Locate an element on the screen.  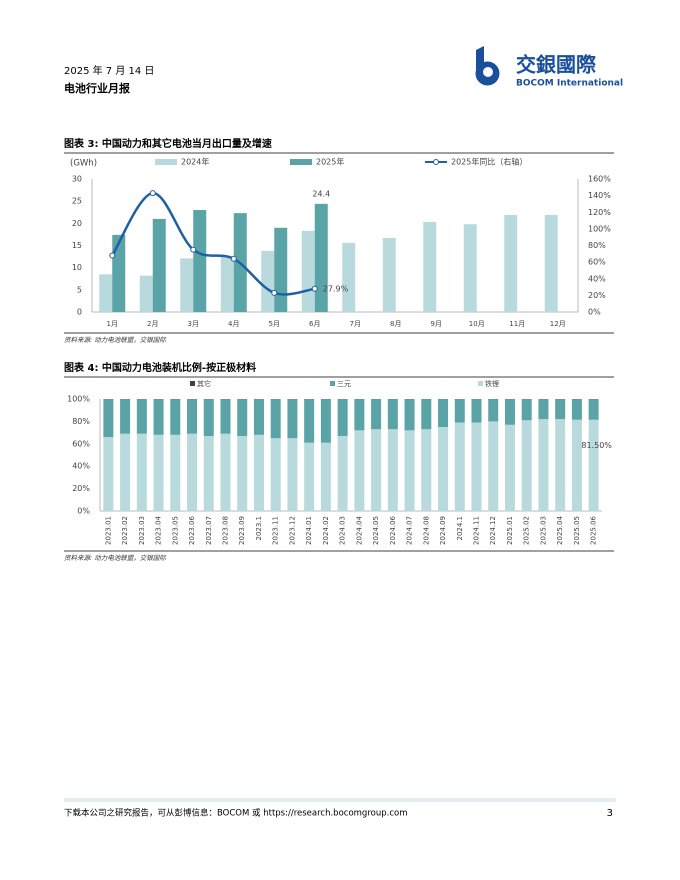
x-tick-label: 2024.1 is located at coordinates (460, 528).